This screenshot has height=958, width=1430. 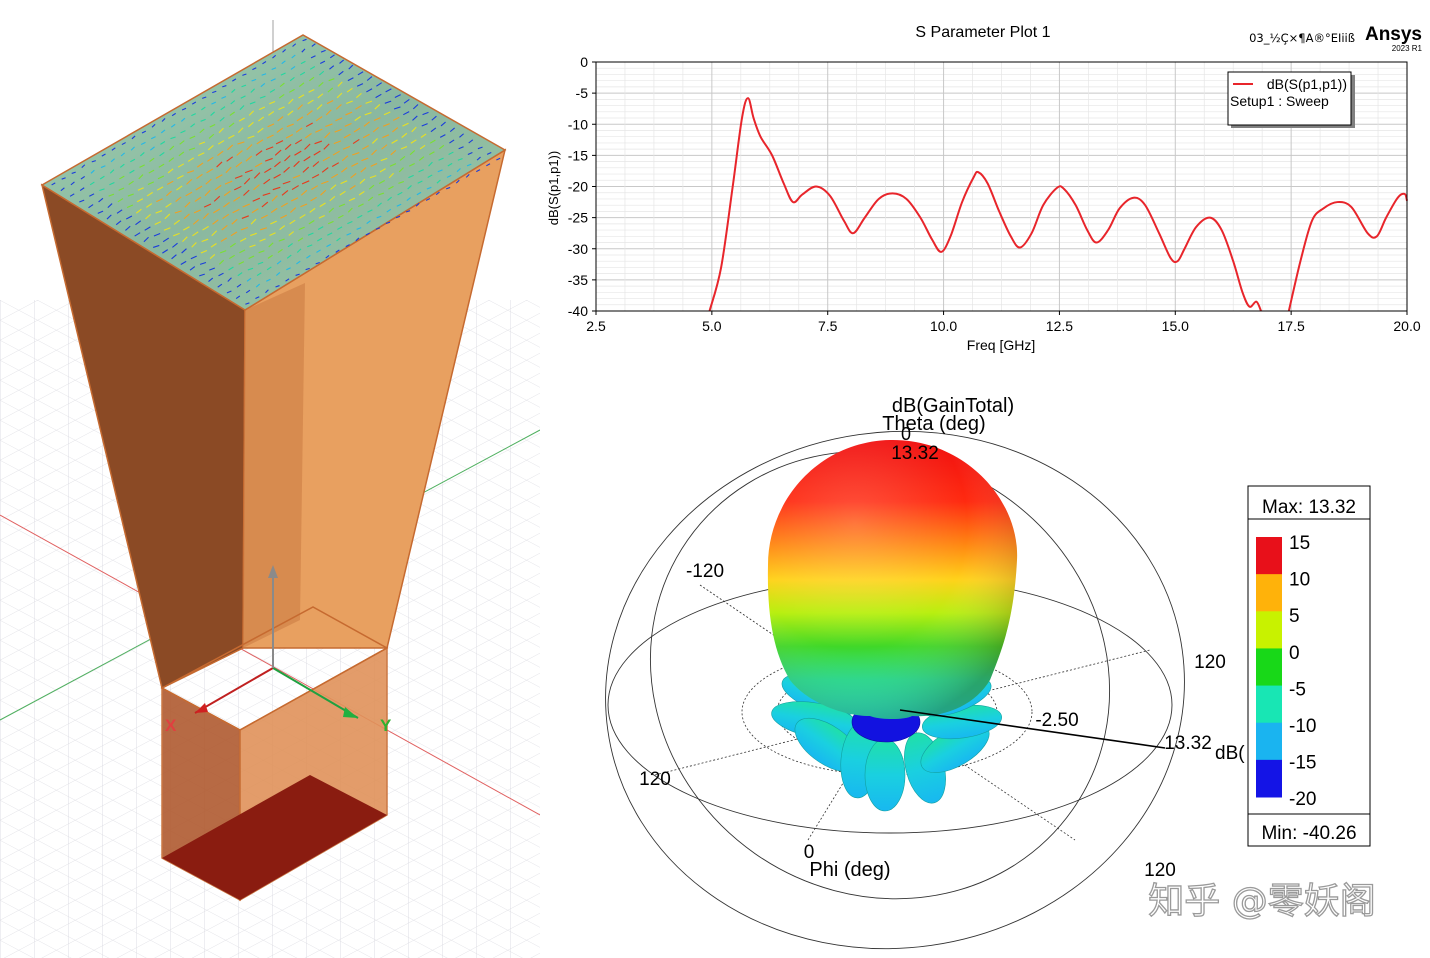 I want to click on s11-trace, so click(x=1058, y=204).